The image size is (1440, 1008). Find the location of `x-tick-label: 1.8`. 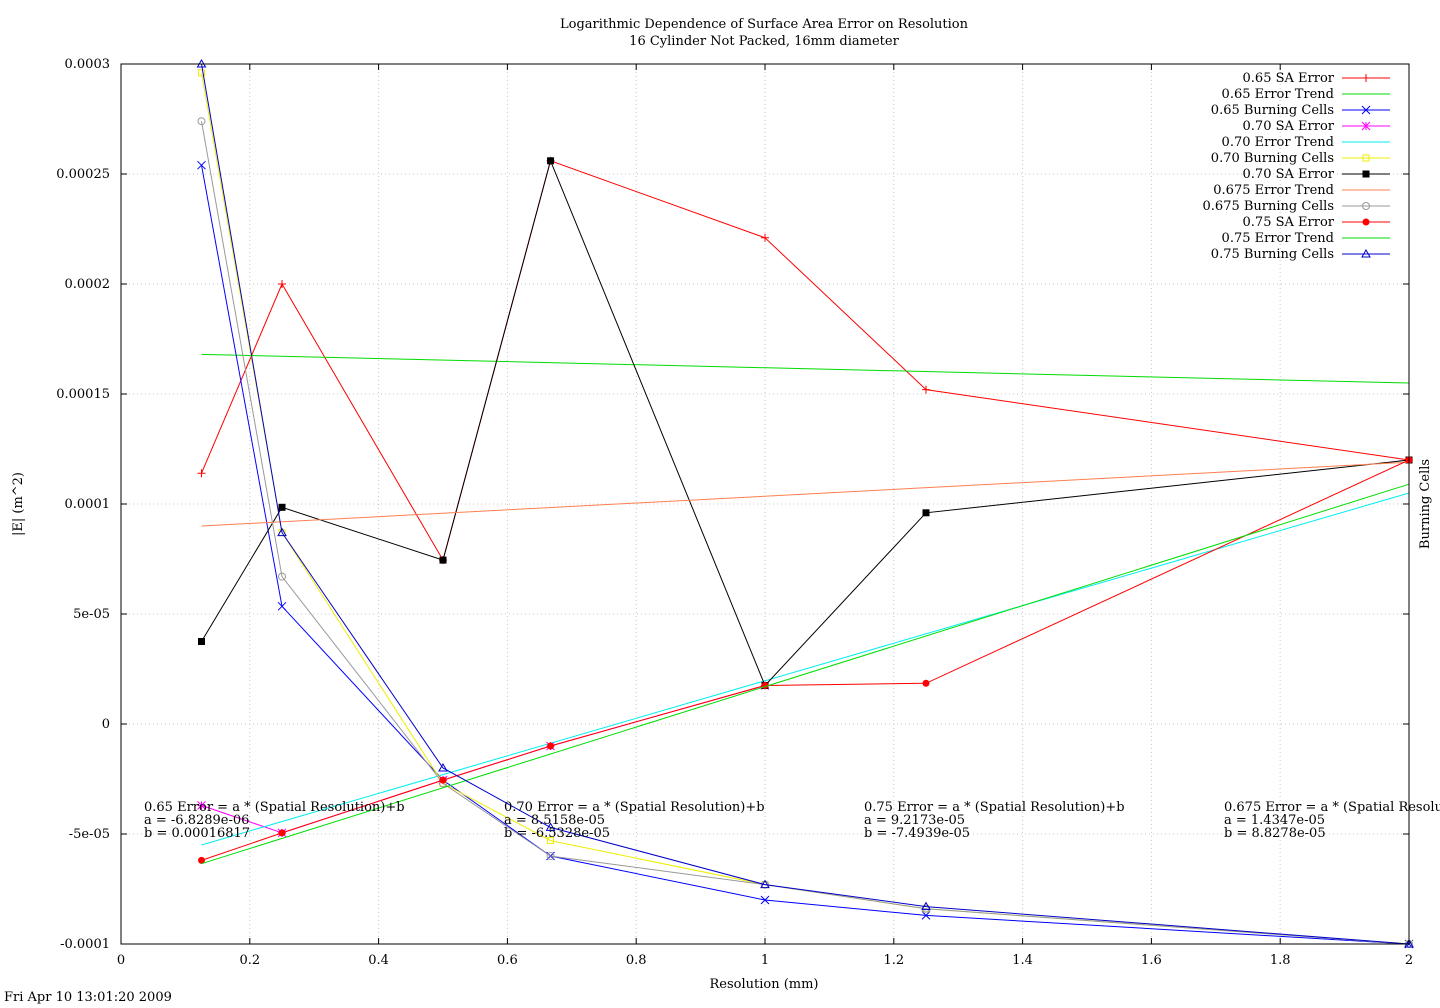

x-tick-label: 1.8 is located at coordinates (1280, 960).